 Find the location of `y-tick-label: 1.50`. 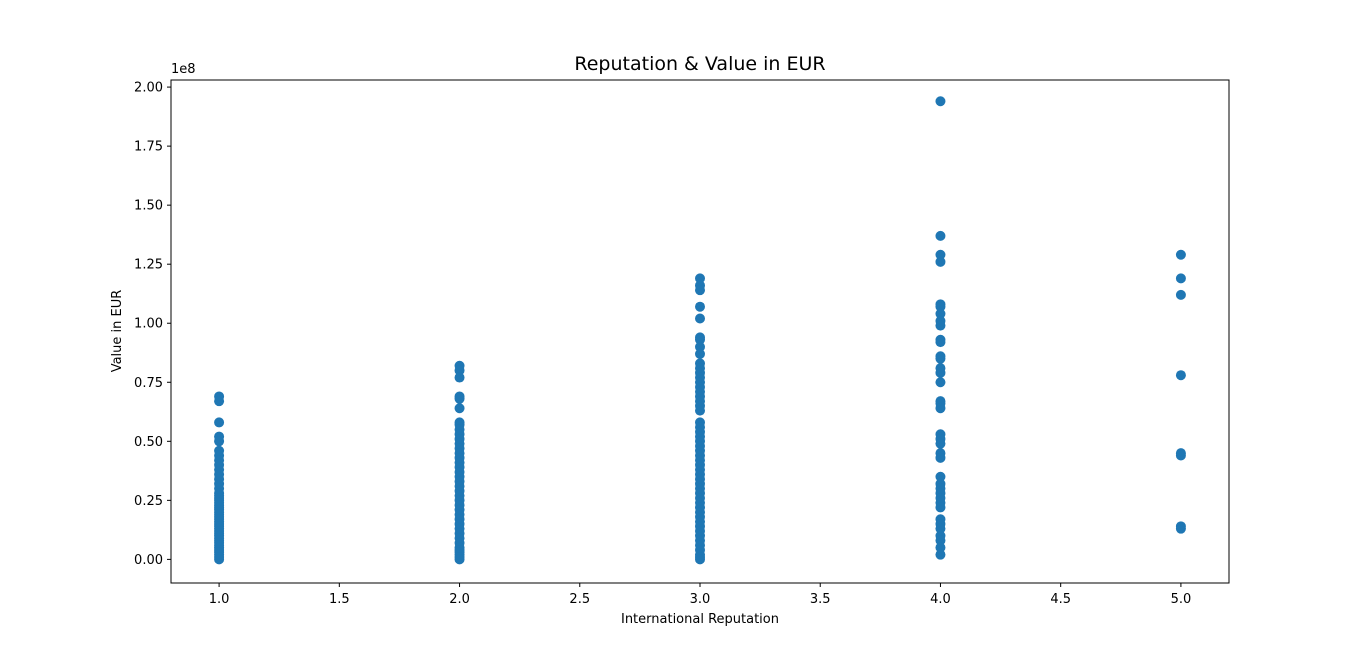

y-tick-label: 1.50 is located at coordinates (148, 206).